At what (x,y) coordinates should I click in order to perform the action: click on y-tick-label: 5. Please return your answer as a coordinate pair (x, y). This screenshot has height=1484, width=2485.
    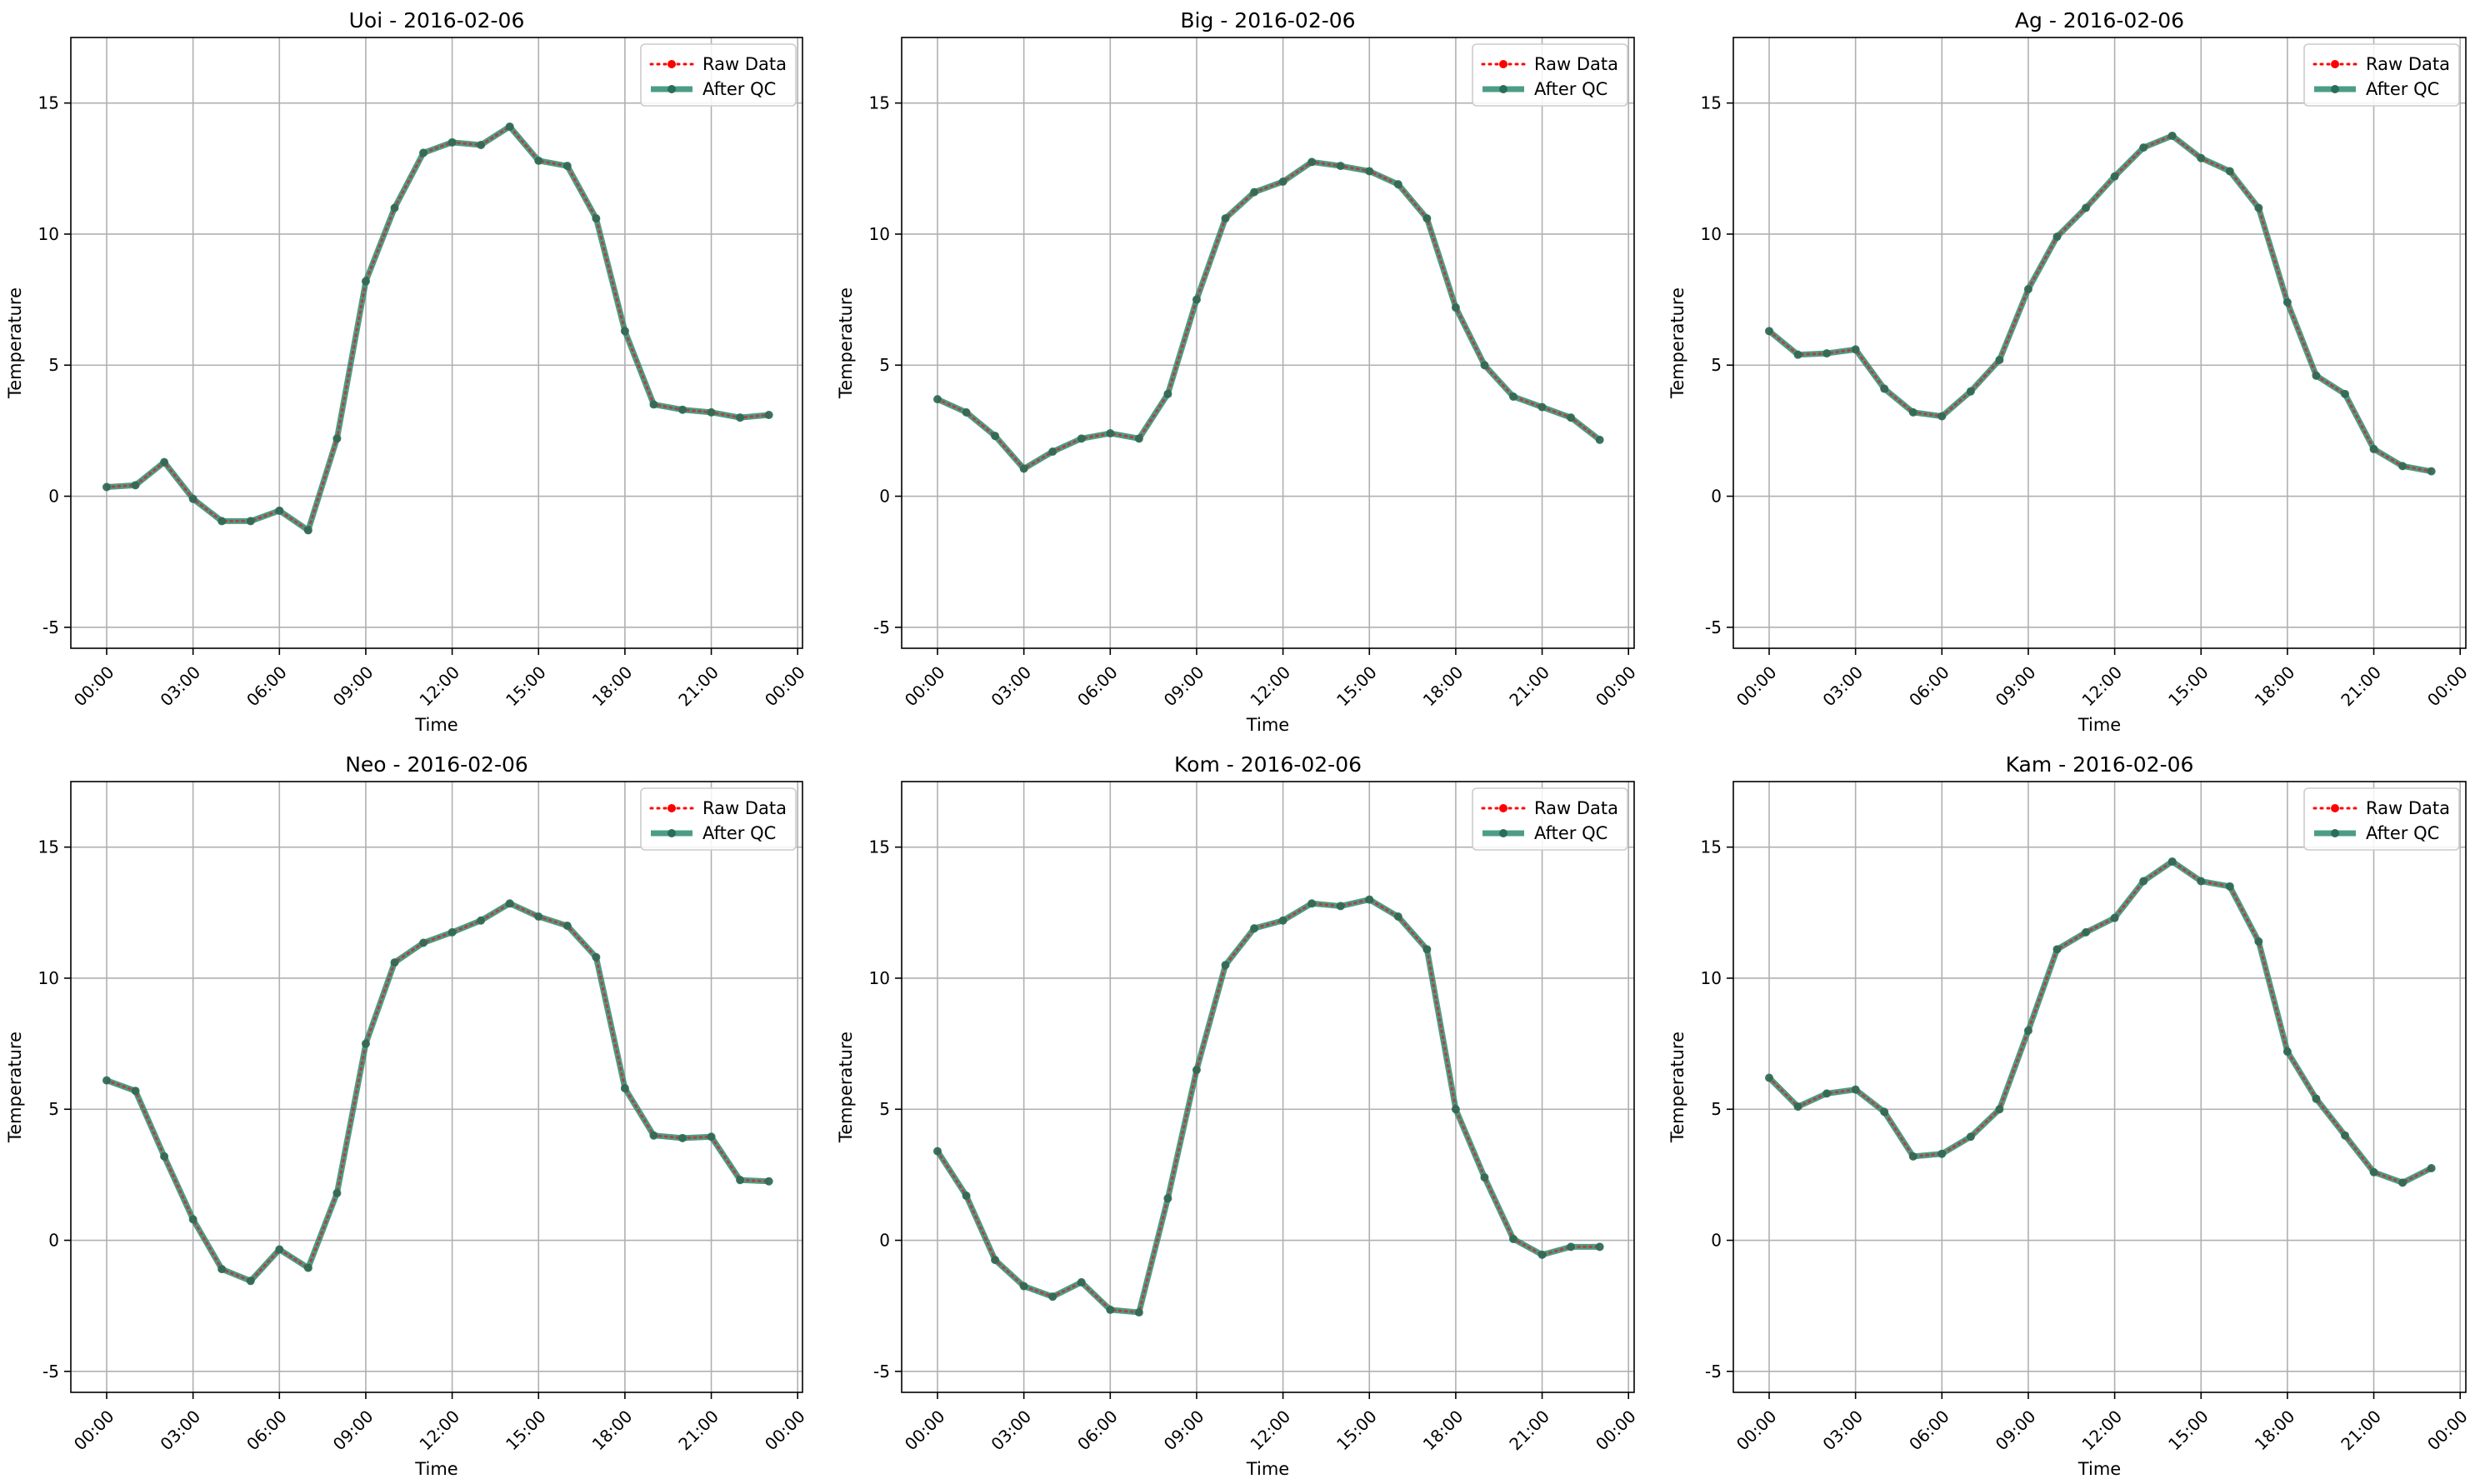
    Looking at the image, I should click on (54, 1109).